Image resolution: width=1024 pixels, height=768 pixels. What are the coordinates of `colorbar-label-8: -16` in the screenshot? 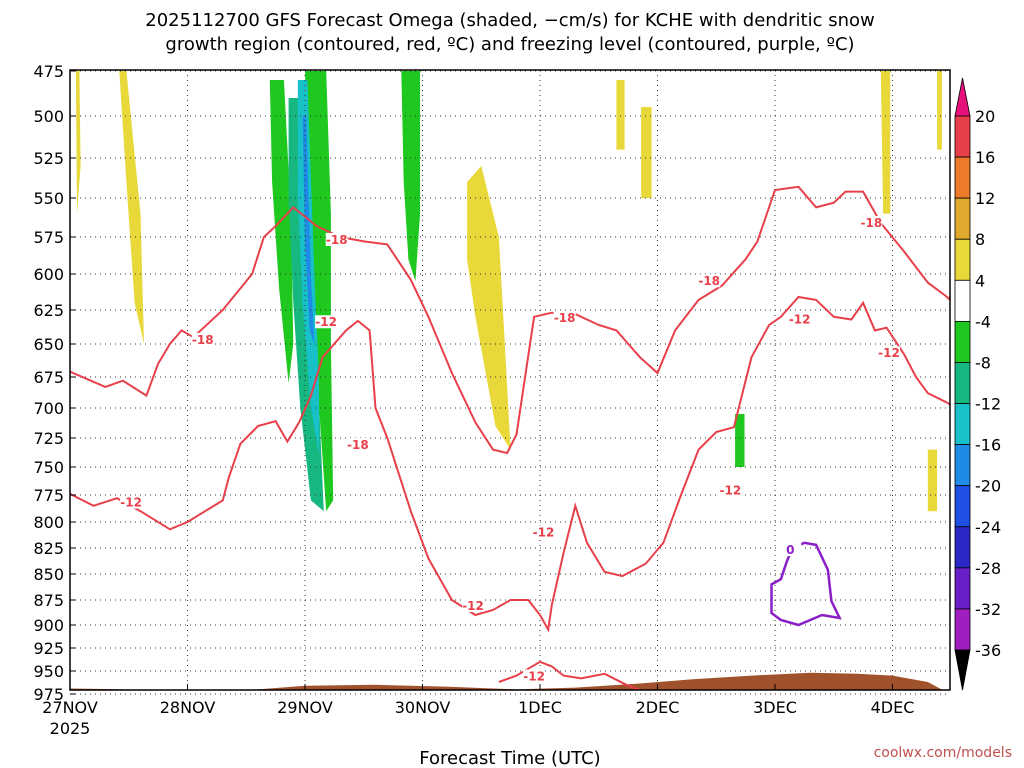 It's located at (988, 445).